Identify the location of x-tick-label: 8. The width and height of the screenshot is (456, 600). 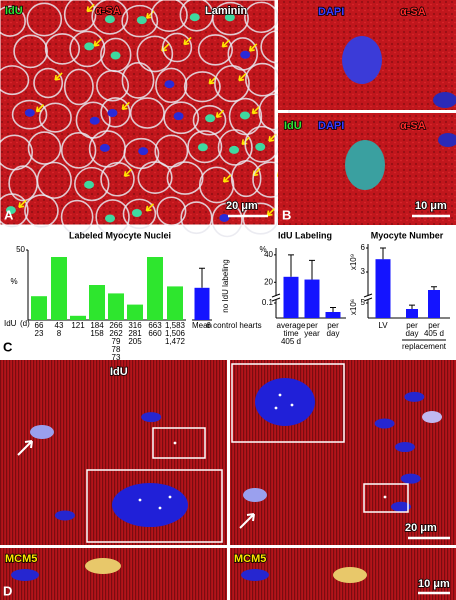
(59, 333).